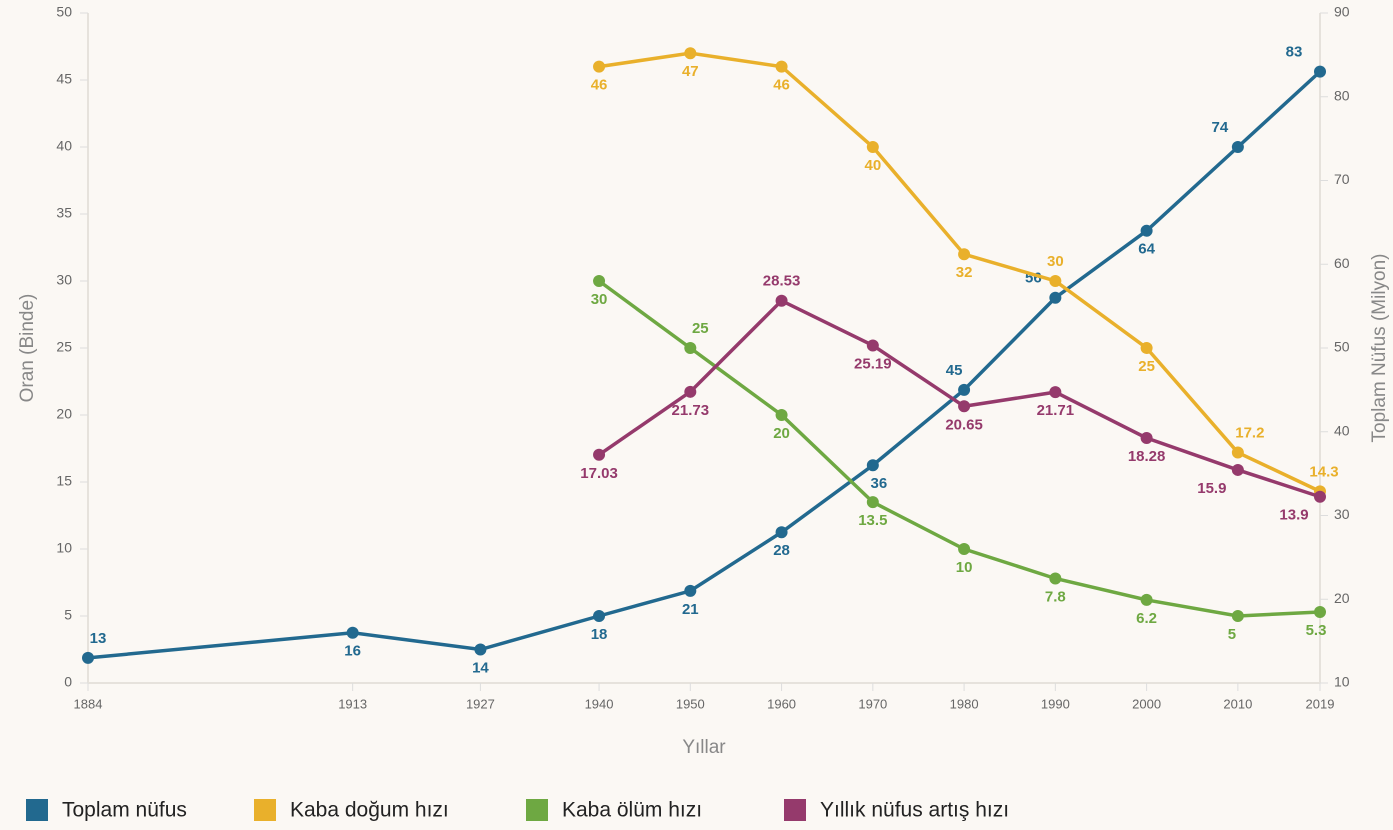 Image resolution: width=1393 pixels, height=830 pixels. I want to click on y-tick-label: 40, so click(64, 146).